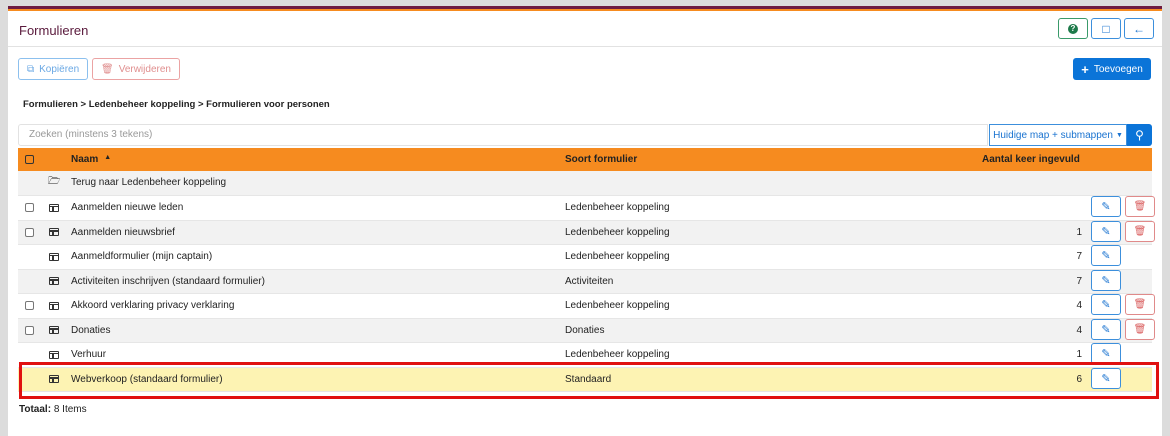  I want to click on column-name-label: Naam, so click(85, 159).